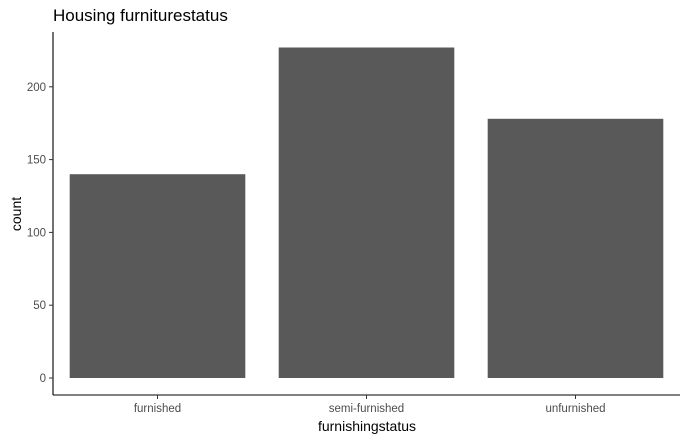 The width and height of the screenshot is (688, 440). What do you see at coordinates (157, 276) in the screenshot?
I see `bar-furnished` at bounding box center [157, 276].